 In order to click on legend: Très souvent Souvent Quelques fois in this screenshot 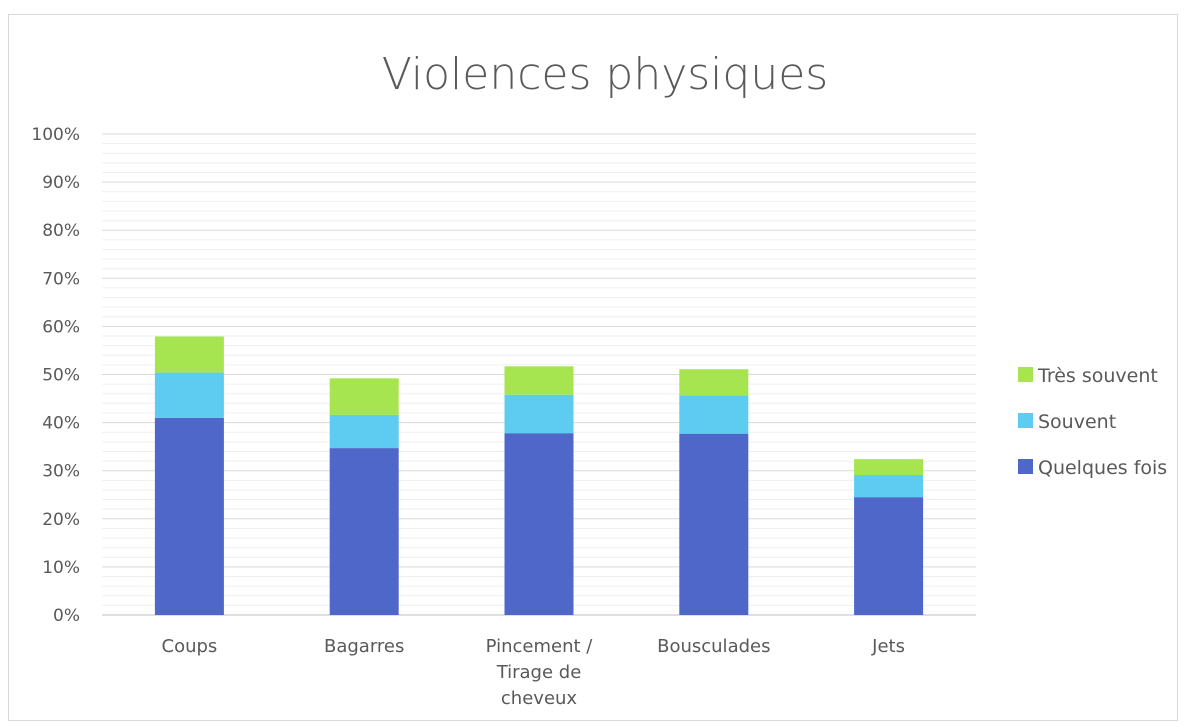, I will do `click(1092, 422)`.